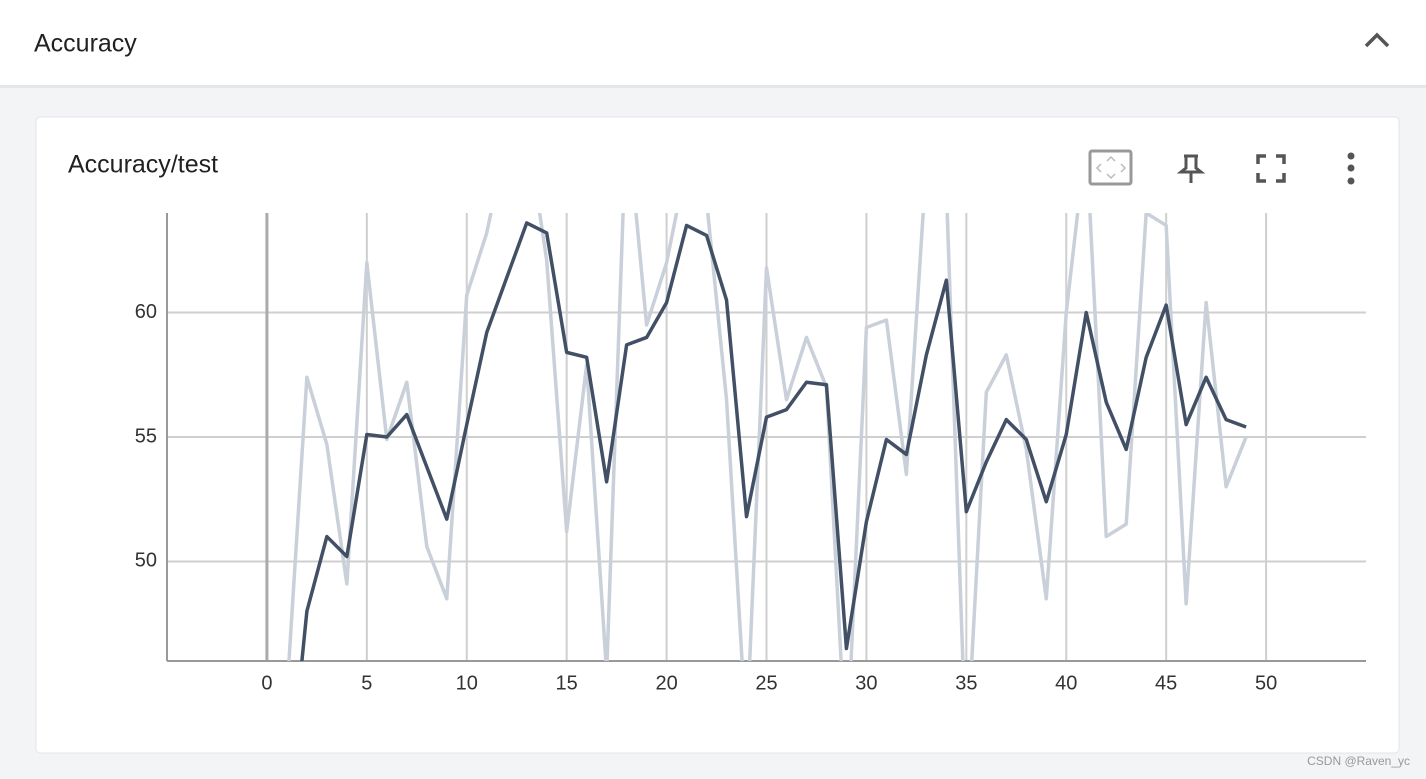  What do you see at coordinates (713, 86) in the screenshot?
I see `header-shadow` at bounding box center [713, 86].